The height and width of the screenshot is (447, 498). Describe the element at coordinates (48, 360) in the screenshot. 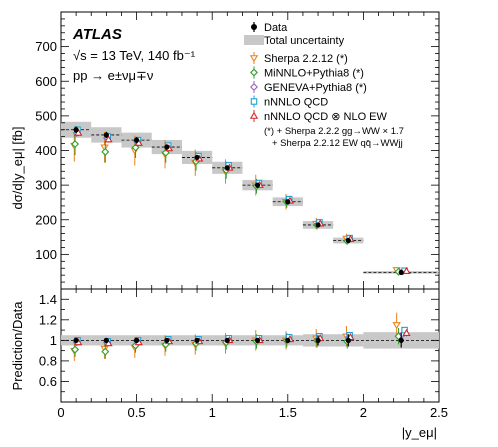

I see `y-tick-label-bottom: 0.8` at that location.